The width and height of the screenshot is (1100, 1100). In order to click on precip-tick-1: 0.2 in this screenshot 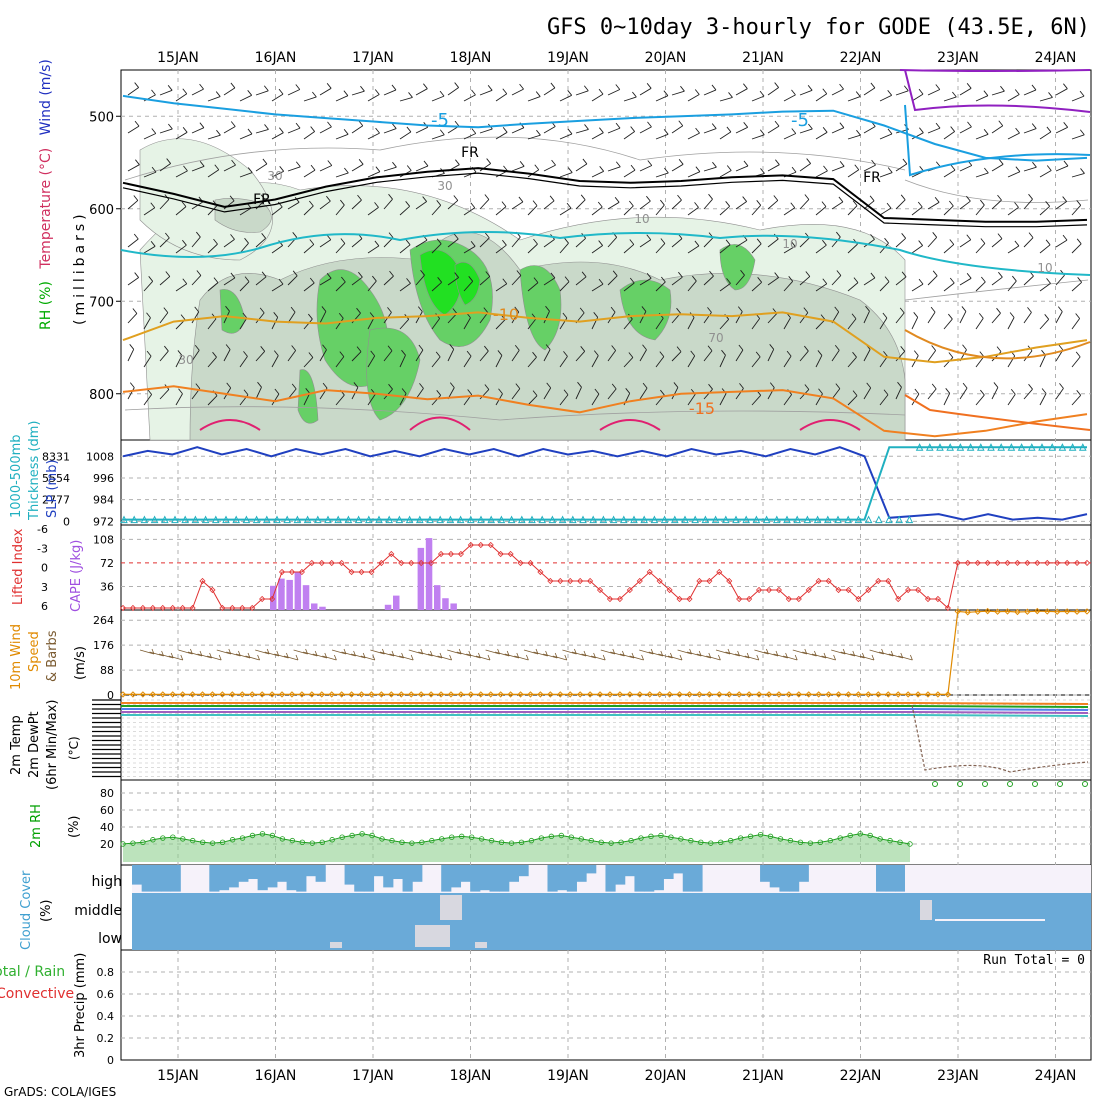, I will do `click(106, 1038)`.